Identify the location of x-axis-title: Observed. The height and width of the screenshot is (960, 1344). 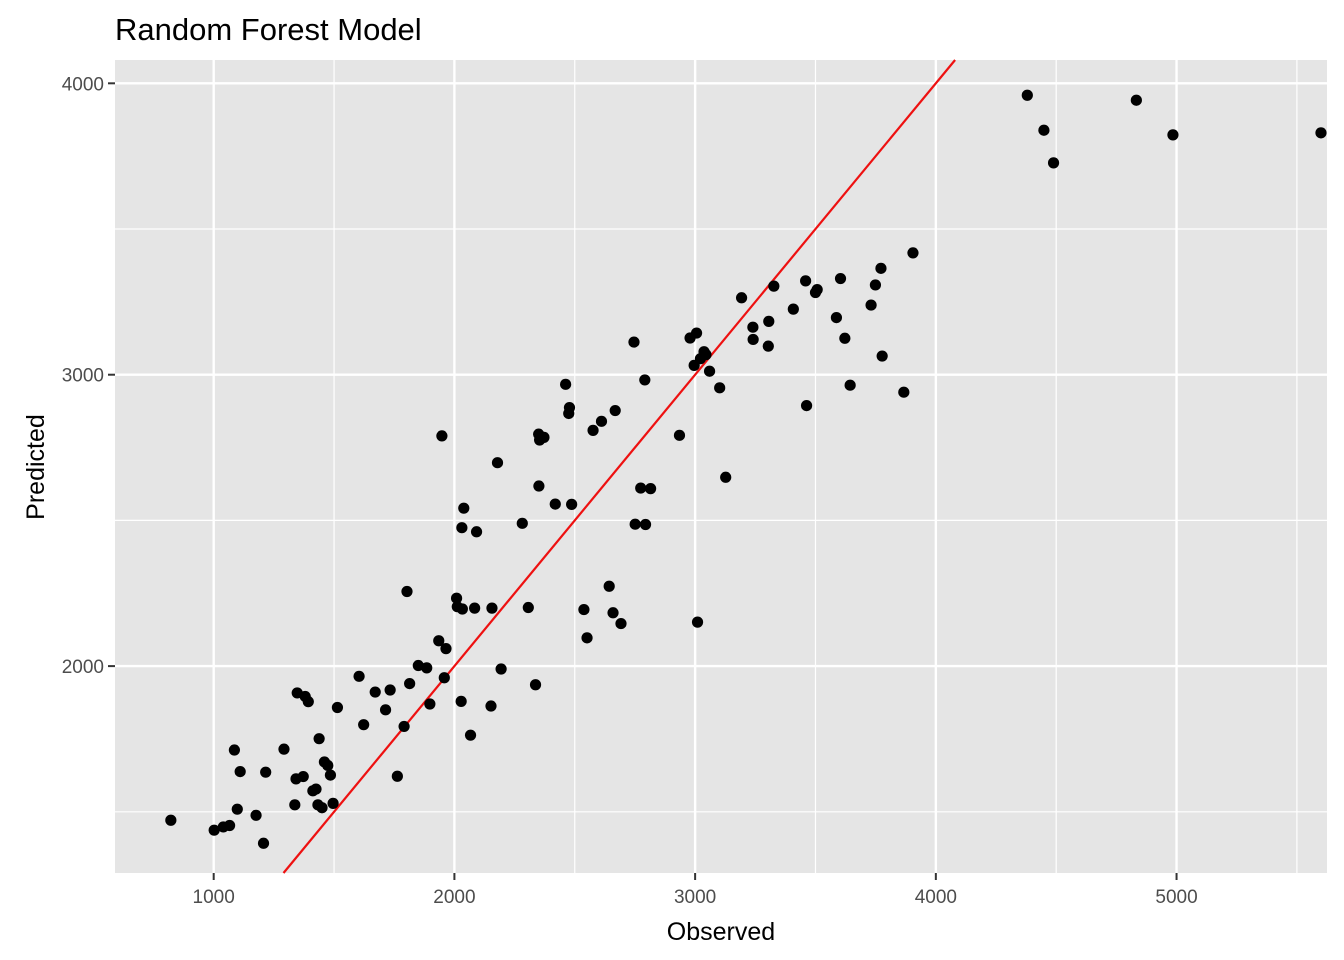
(721, 932).